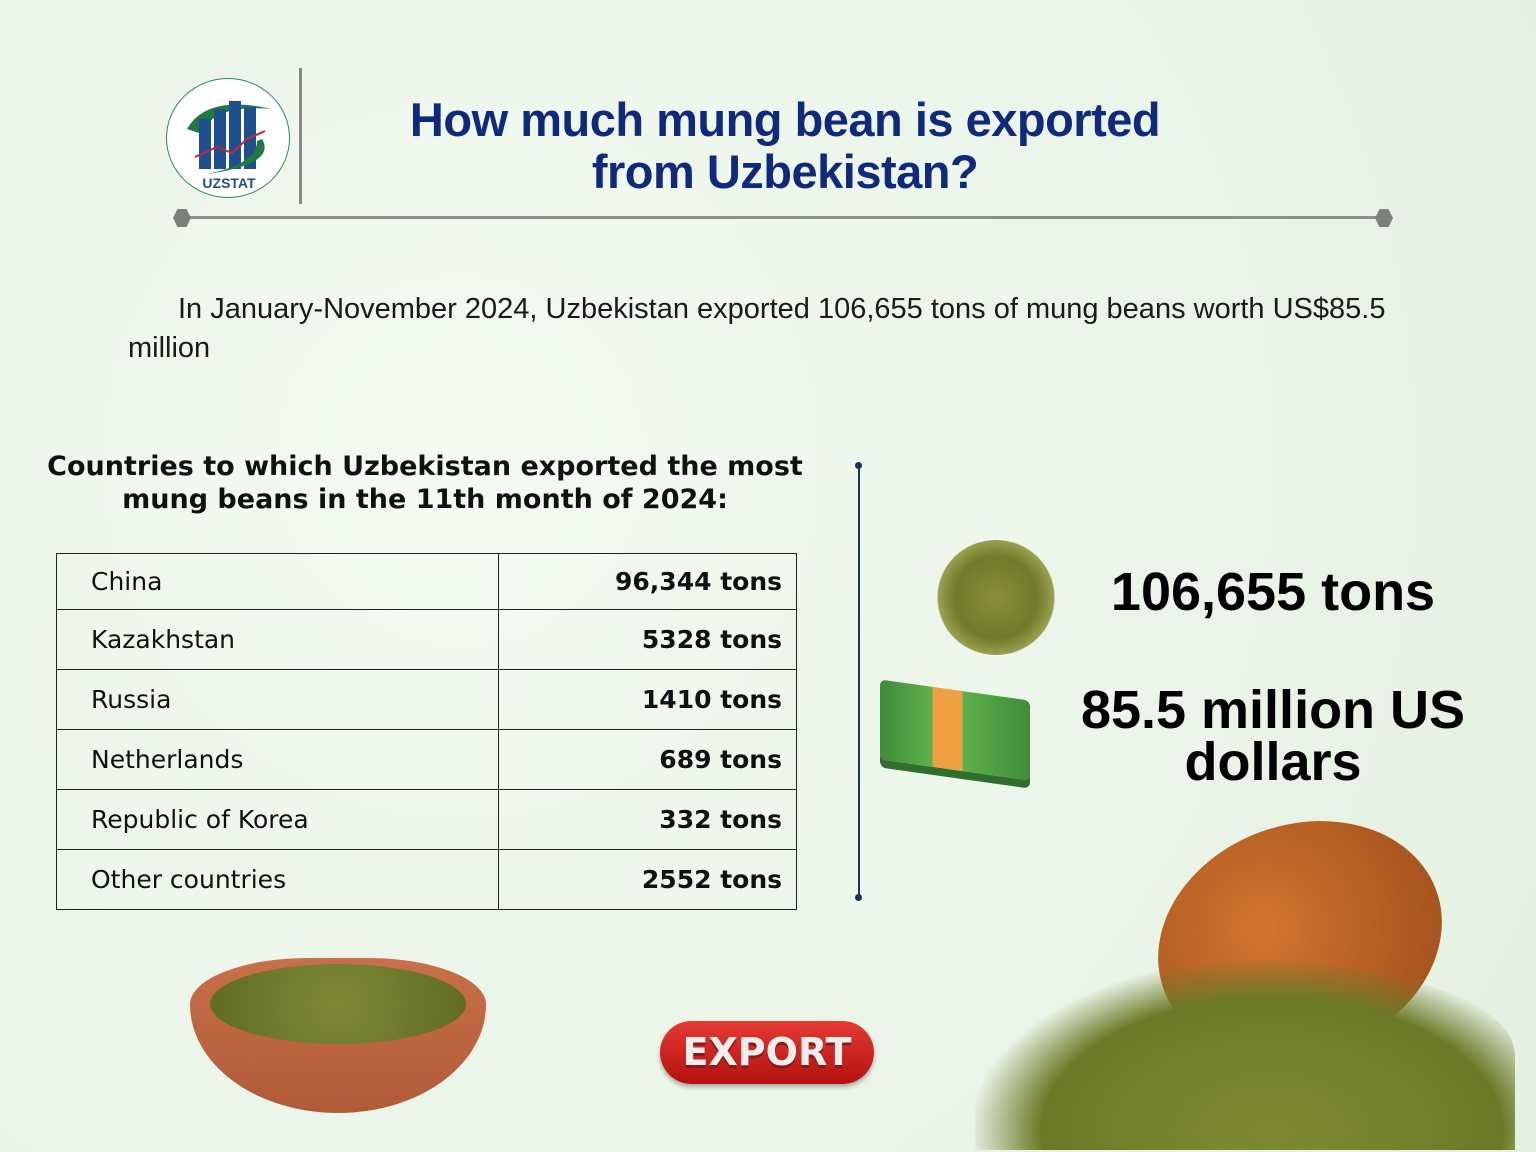 This screenshot has height=1152, width=1536. I want to click on bean-bowl-image, so click(338, 1035).